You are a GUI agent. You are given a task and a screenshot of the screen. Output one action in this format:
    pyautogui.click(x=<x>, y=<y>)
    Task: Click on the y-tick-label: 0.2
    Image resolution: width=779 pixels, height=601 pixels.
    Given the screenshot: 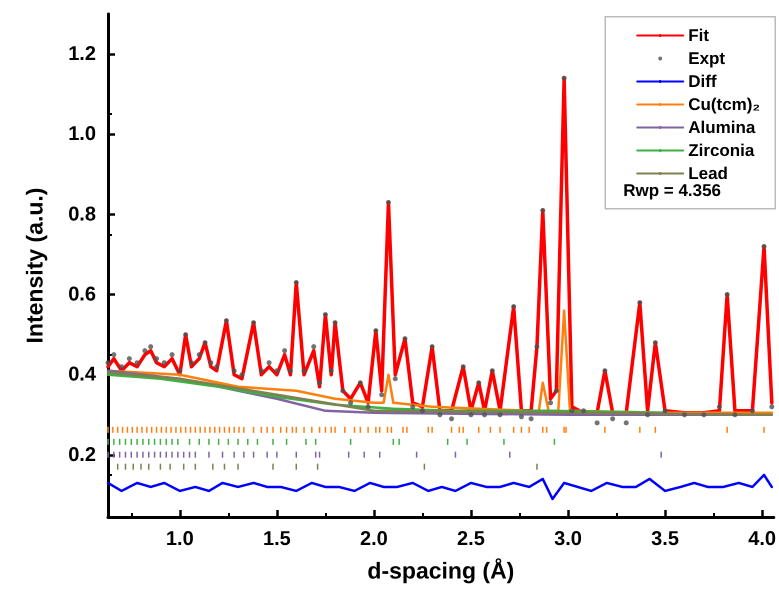 What is the action you would take?
    pyautogui.click(x=82, y=455)
    